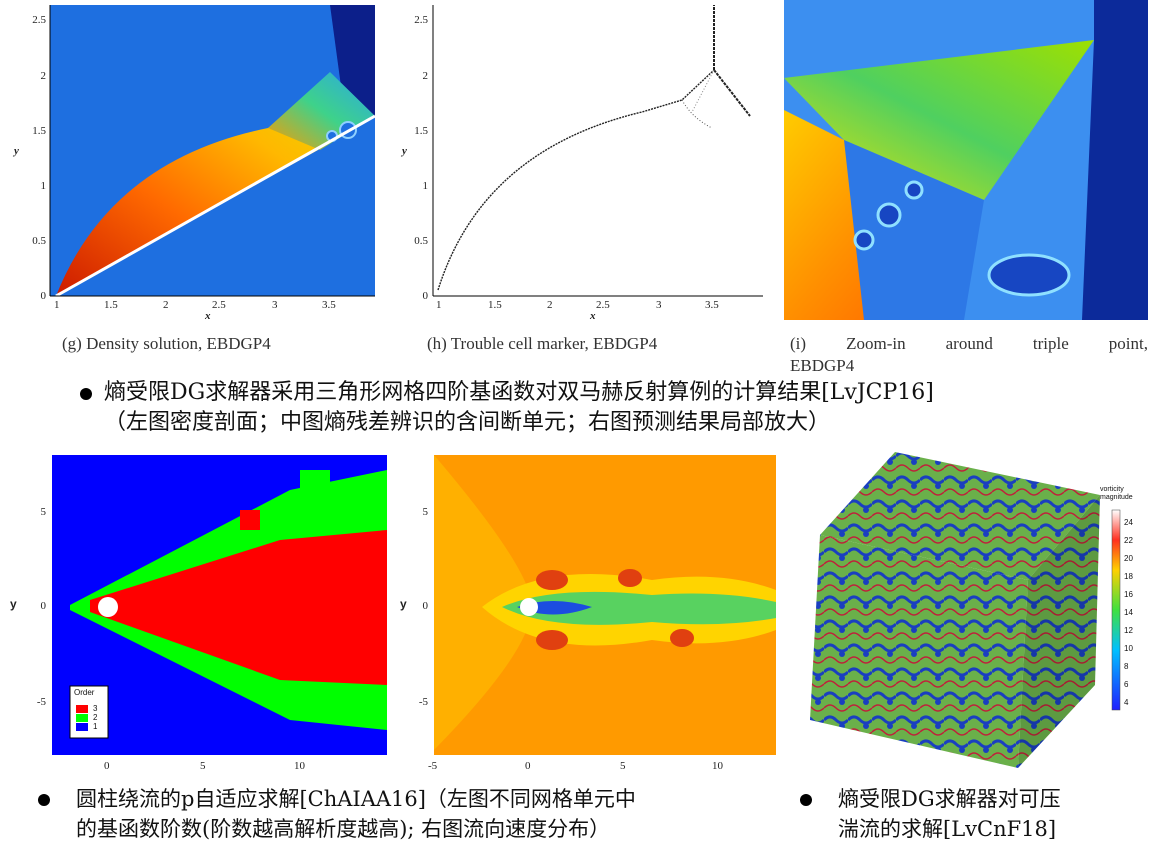 The image size is (1166, 856). I want to click on panel-velocity: y 5 0 -5 -5 0 5 10, so click(587, 615).